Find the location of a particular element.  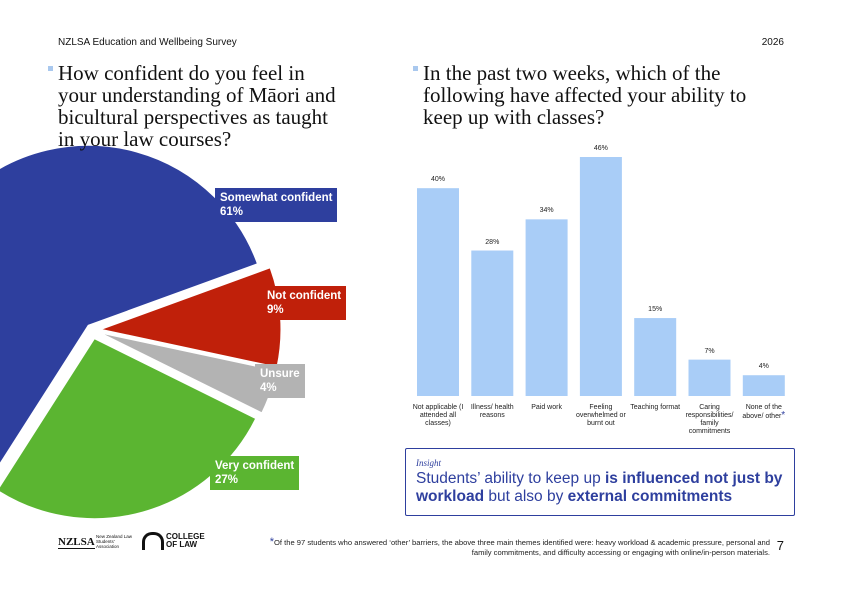

page-number: 7 is located at coordinates (780, 545).